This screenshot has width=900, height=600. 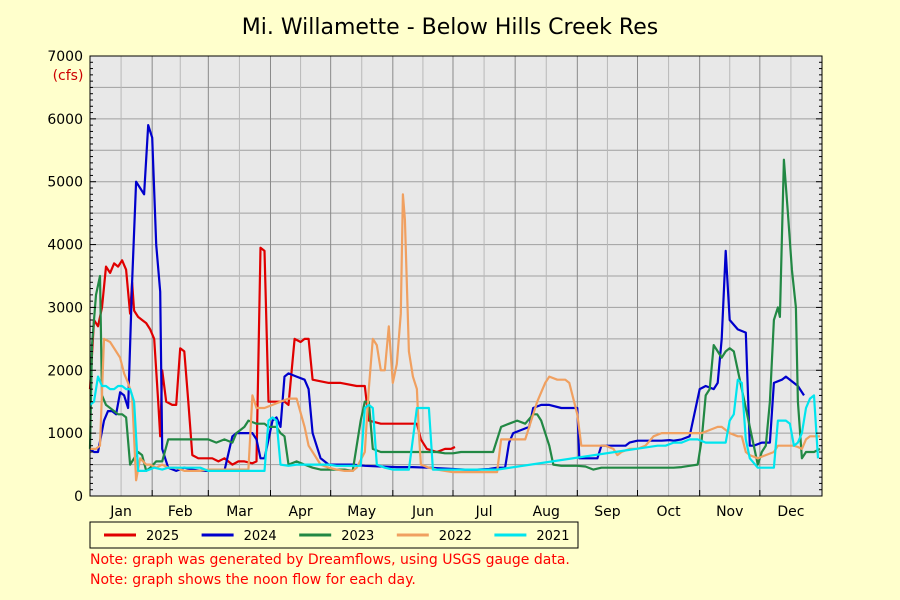 What do you see at coordinates (162, 536) in the screenshot?
I see `legend-label-2025: 2025` at bounding box center [162, 536].